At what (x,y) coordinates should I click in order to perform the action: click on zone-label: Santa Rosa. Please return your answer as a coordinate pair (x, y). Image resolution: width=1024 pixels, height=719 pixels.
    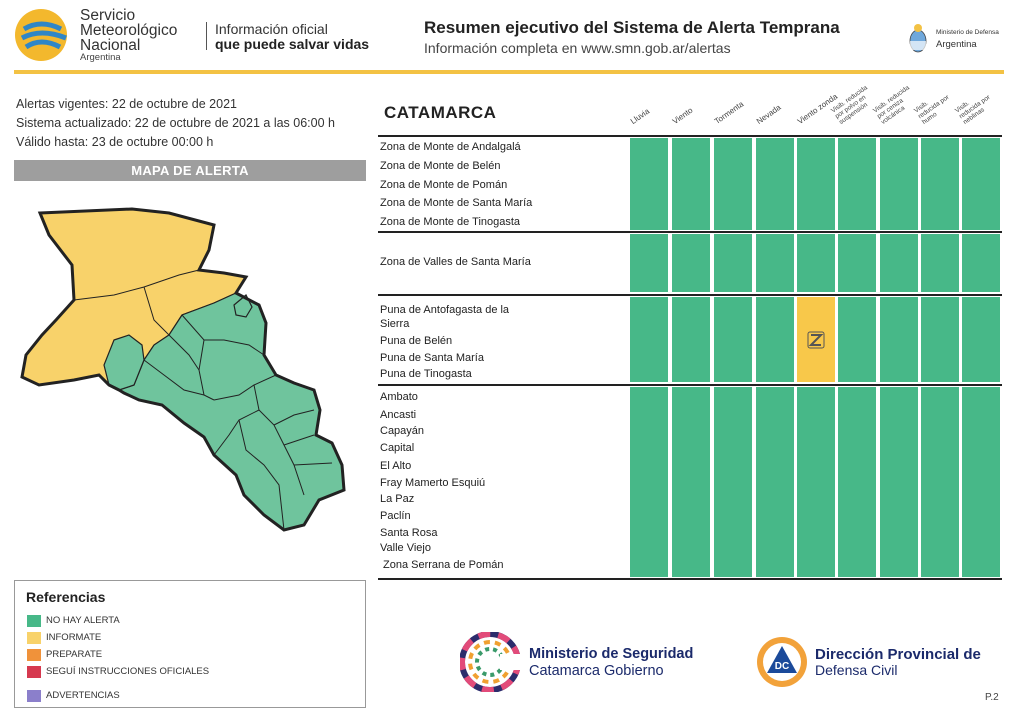
    Looking at the image, I should click on (409, 533).